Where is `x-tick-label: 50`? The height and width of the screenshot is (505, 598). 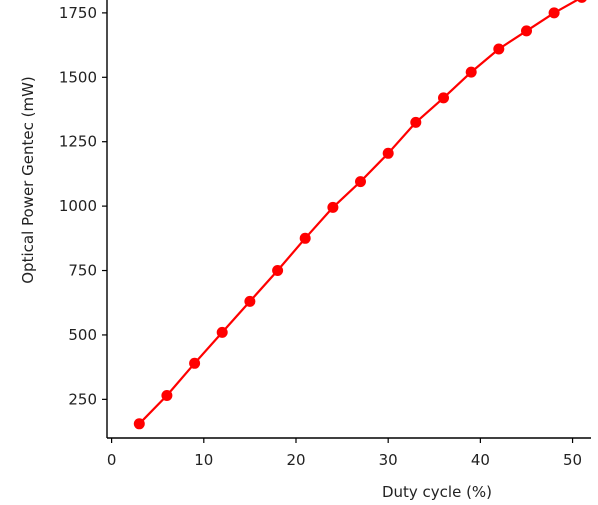
x-tick-label: 50 is located at coordinates (572, 460).